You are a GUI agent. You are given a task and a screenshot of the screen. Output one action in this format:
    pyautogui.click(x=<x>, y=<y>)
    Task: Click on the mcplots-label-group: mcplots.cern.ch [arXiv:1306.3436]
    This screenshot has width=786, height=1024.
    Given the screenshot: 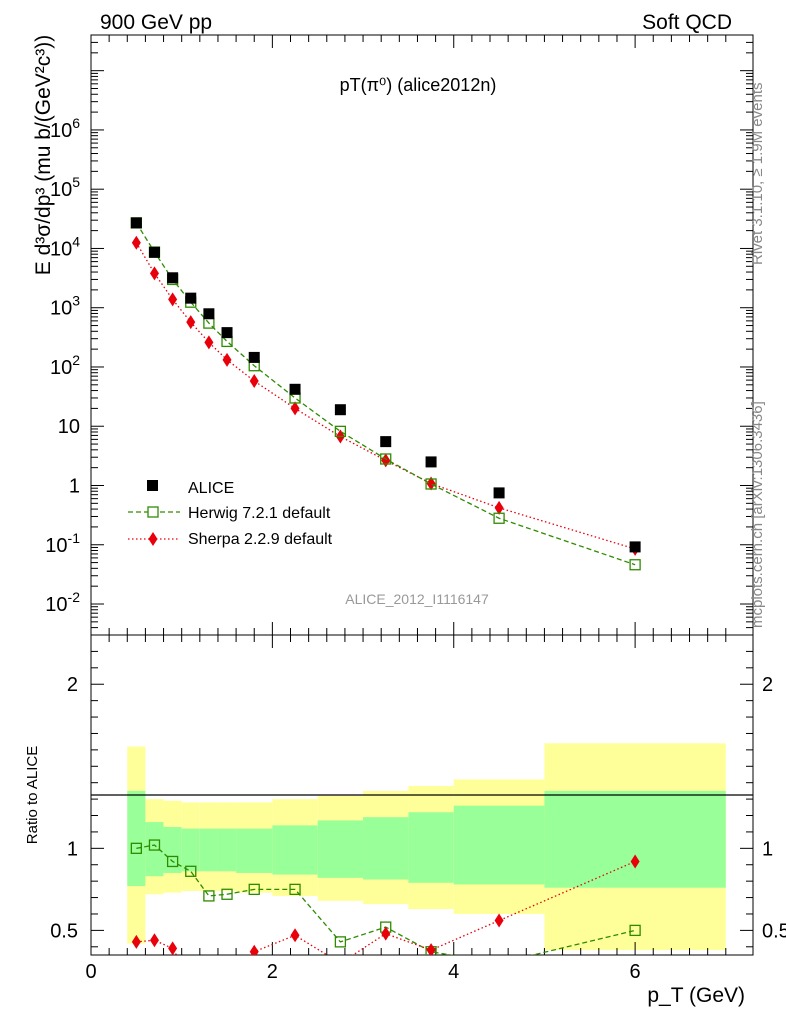 What is the action you would take?
    pyautogui.click(x=757, y=514)
    